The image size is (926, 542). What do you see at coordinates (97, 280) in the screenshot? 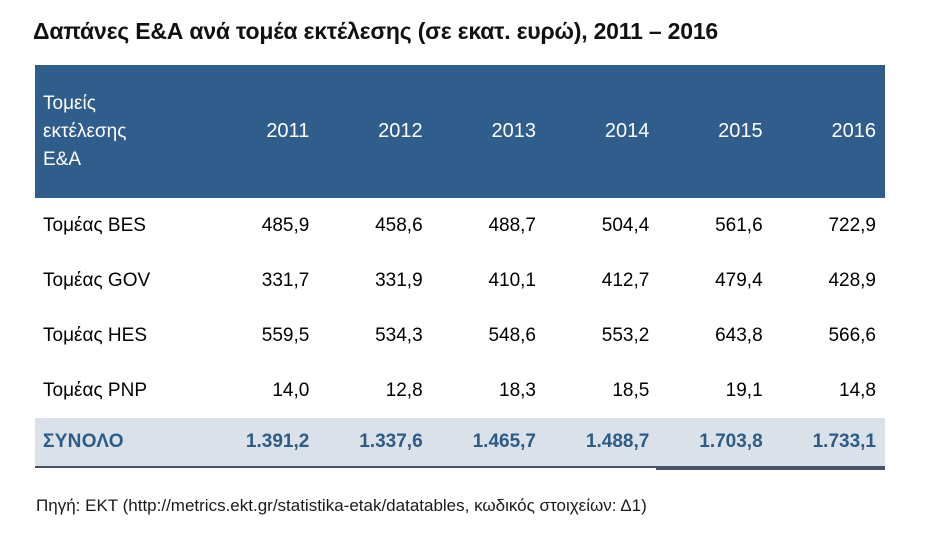
I see `row-label: Τομέας GOV` at bounding box center [97, 280].